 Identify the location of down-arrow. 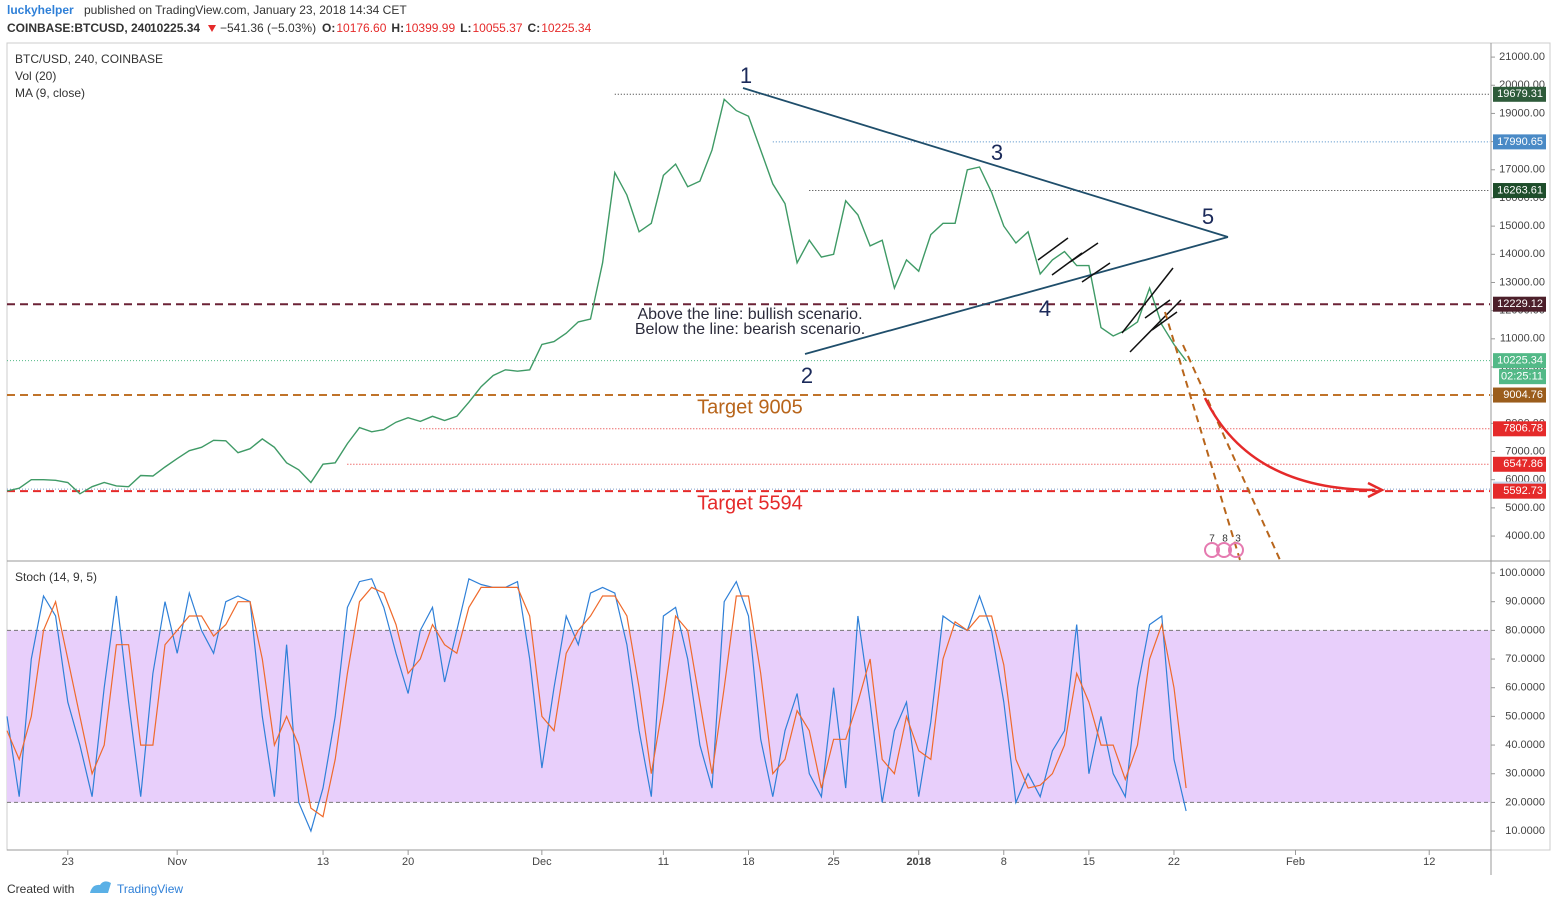
(212, 28).